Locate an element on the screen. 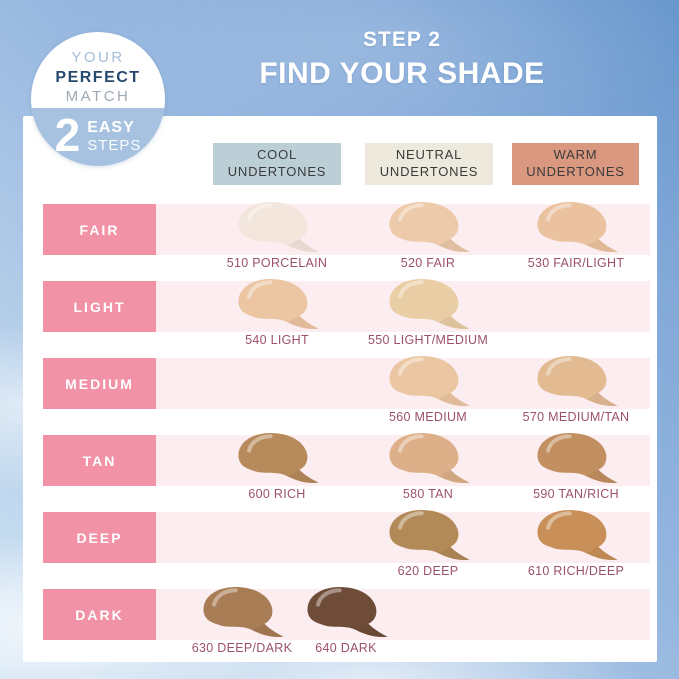  column-header-neutral: NEUTRAL UNDERTONES is located at coordinates (429, 164).